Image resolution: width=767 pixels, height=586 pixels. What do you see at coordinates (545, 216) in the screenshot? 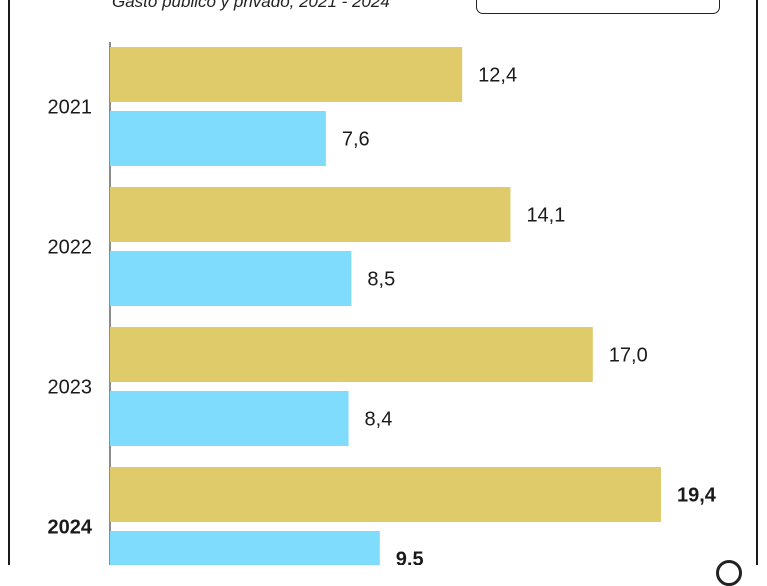
I see `bar-value-label: 14,1` at bounding box center [545, 216].